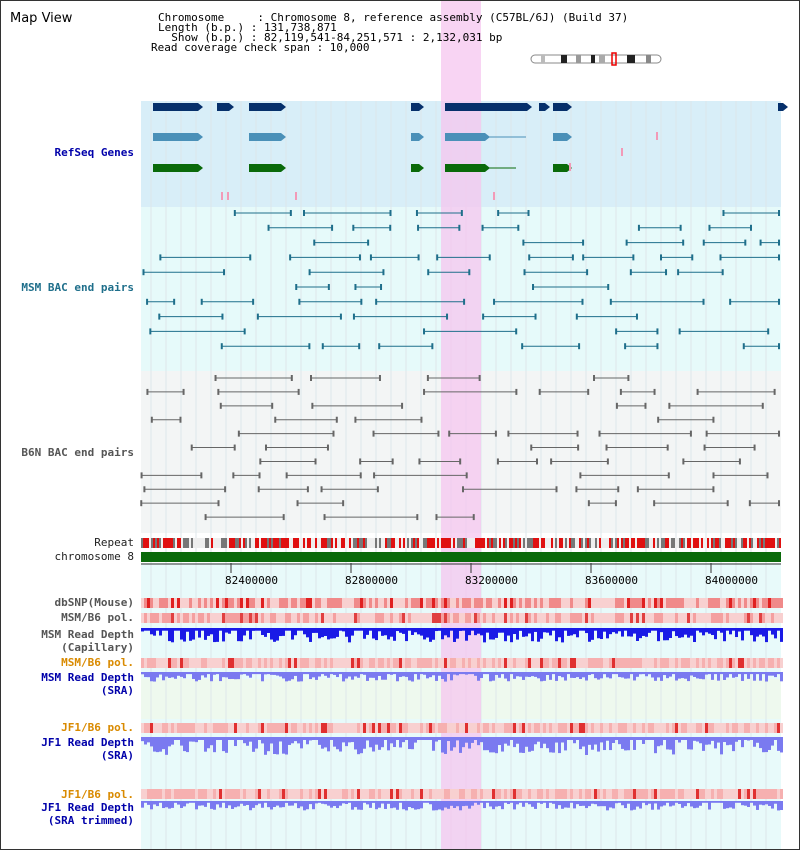  I want to click on axis-tick-label: 82400000, so click(251, 580).